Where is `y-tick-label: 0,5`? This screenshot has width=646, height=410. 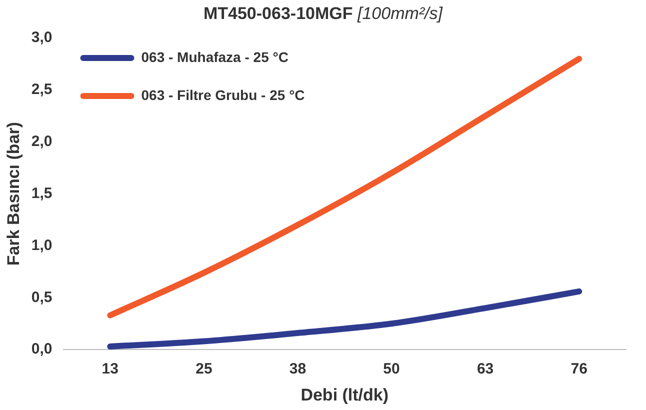
y-tick-label: 0,5 is located at coordinates (41, 297).